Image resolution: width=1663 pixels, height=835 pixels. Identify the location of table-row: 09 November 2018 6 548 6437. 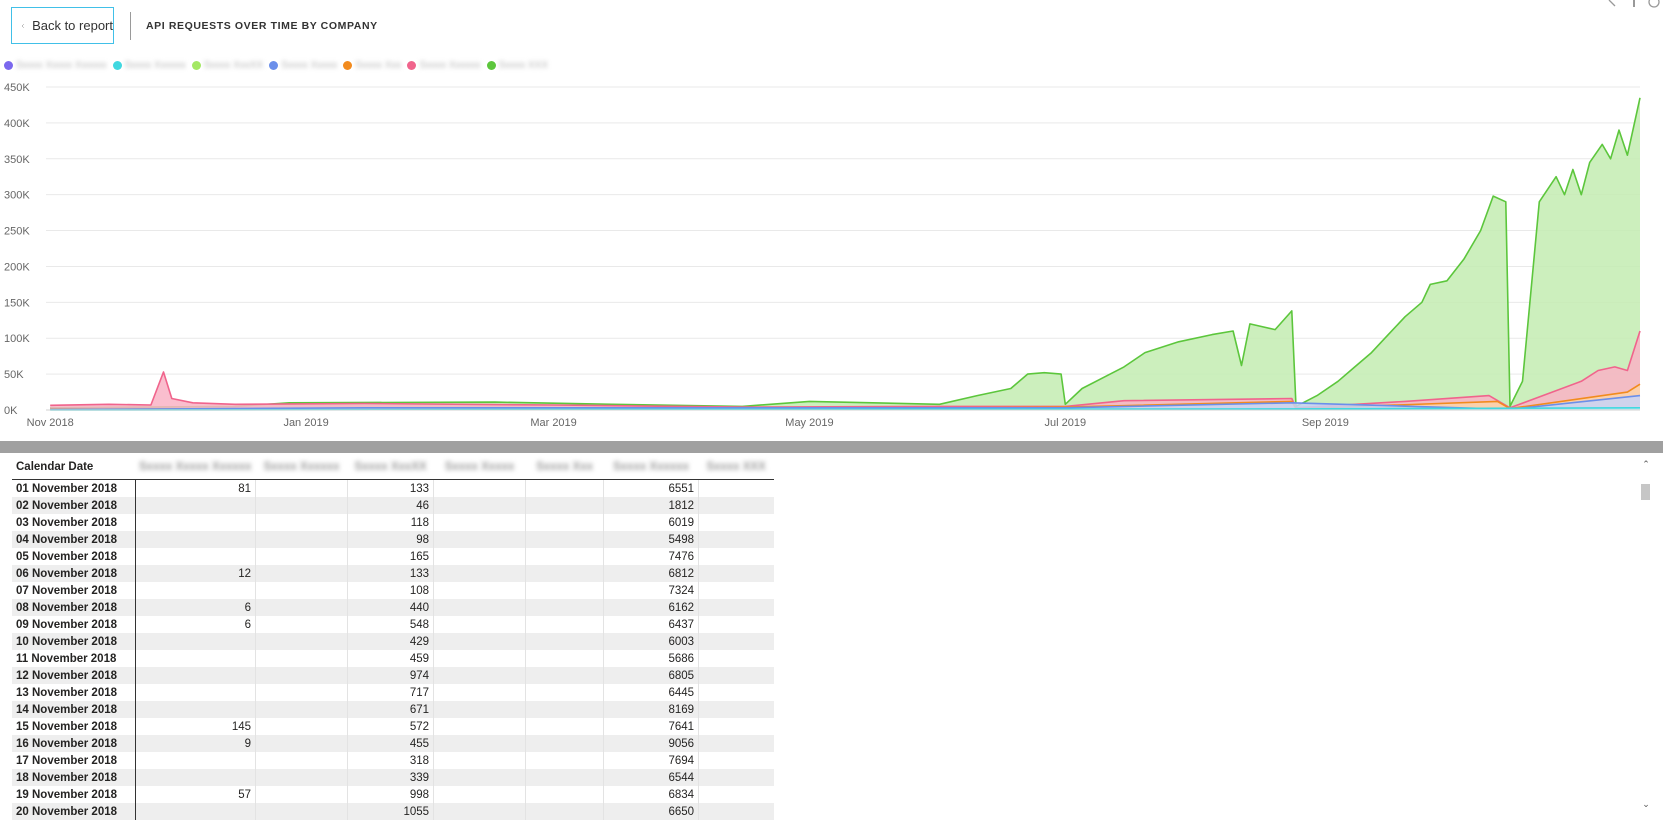
(393, 624).